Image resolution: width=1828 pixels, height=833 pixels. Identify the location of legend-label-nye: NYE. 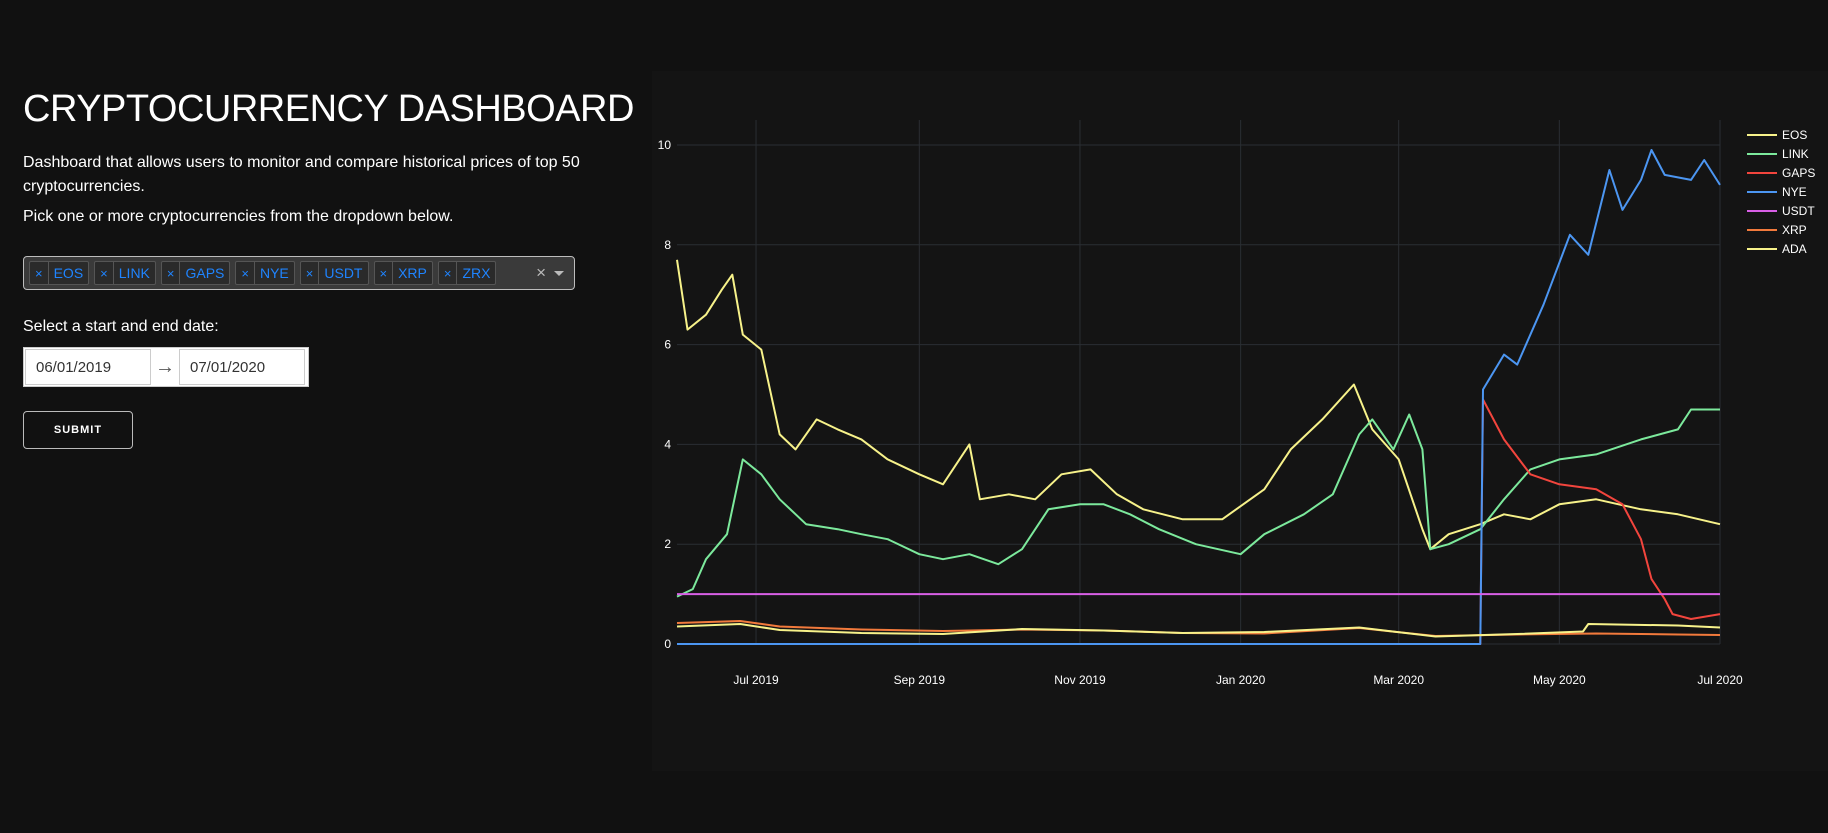
(1794, 192).